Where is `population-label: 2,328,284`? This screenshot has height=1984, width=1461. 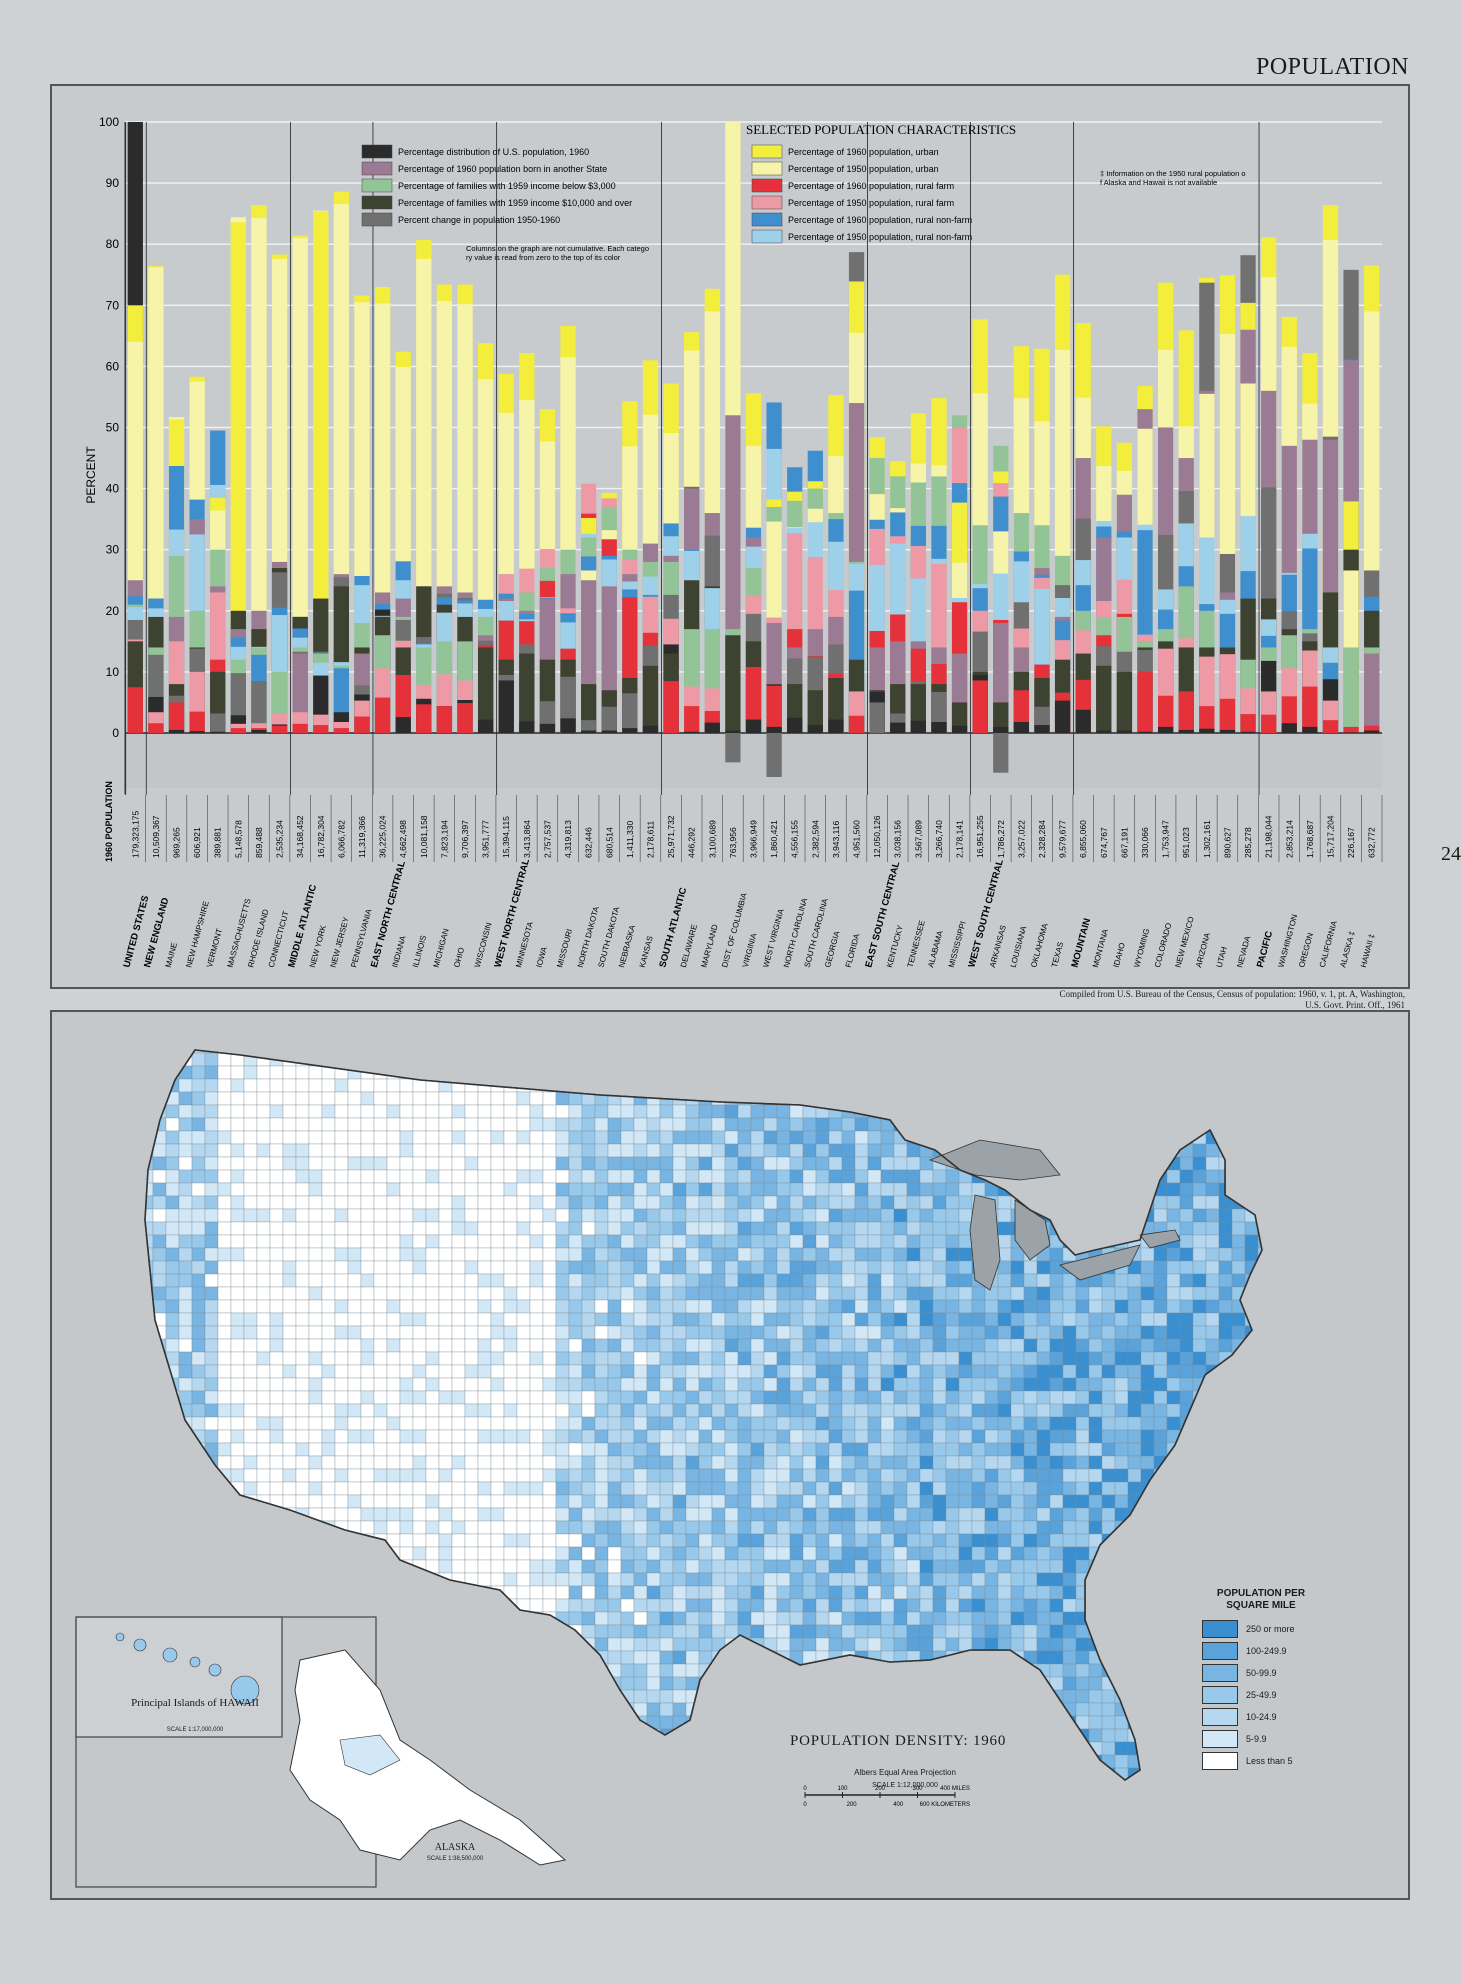 population-label: 2,328,284 is located at coordinates (1042, 839).